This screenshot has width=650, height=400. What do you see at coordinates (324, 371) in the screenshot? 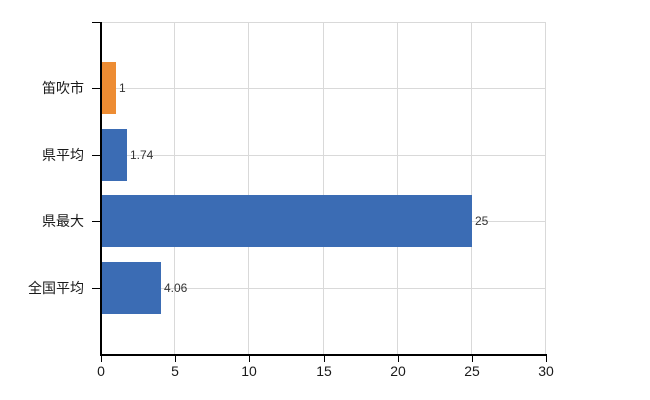
I see `x-tick-label: 15` at bounding box center [324, 371].